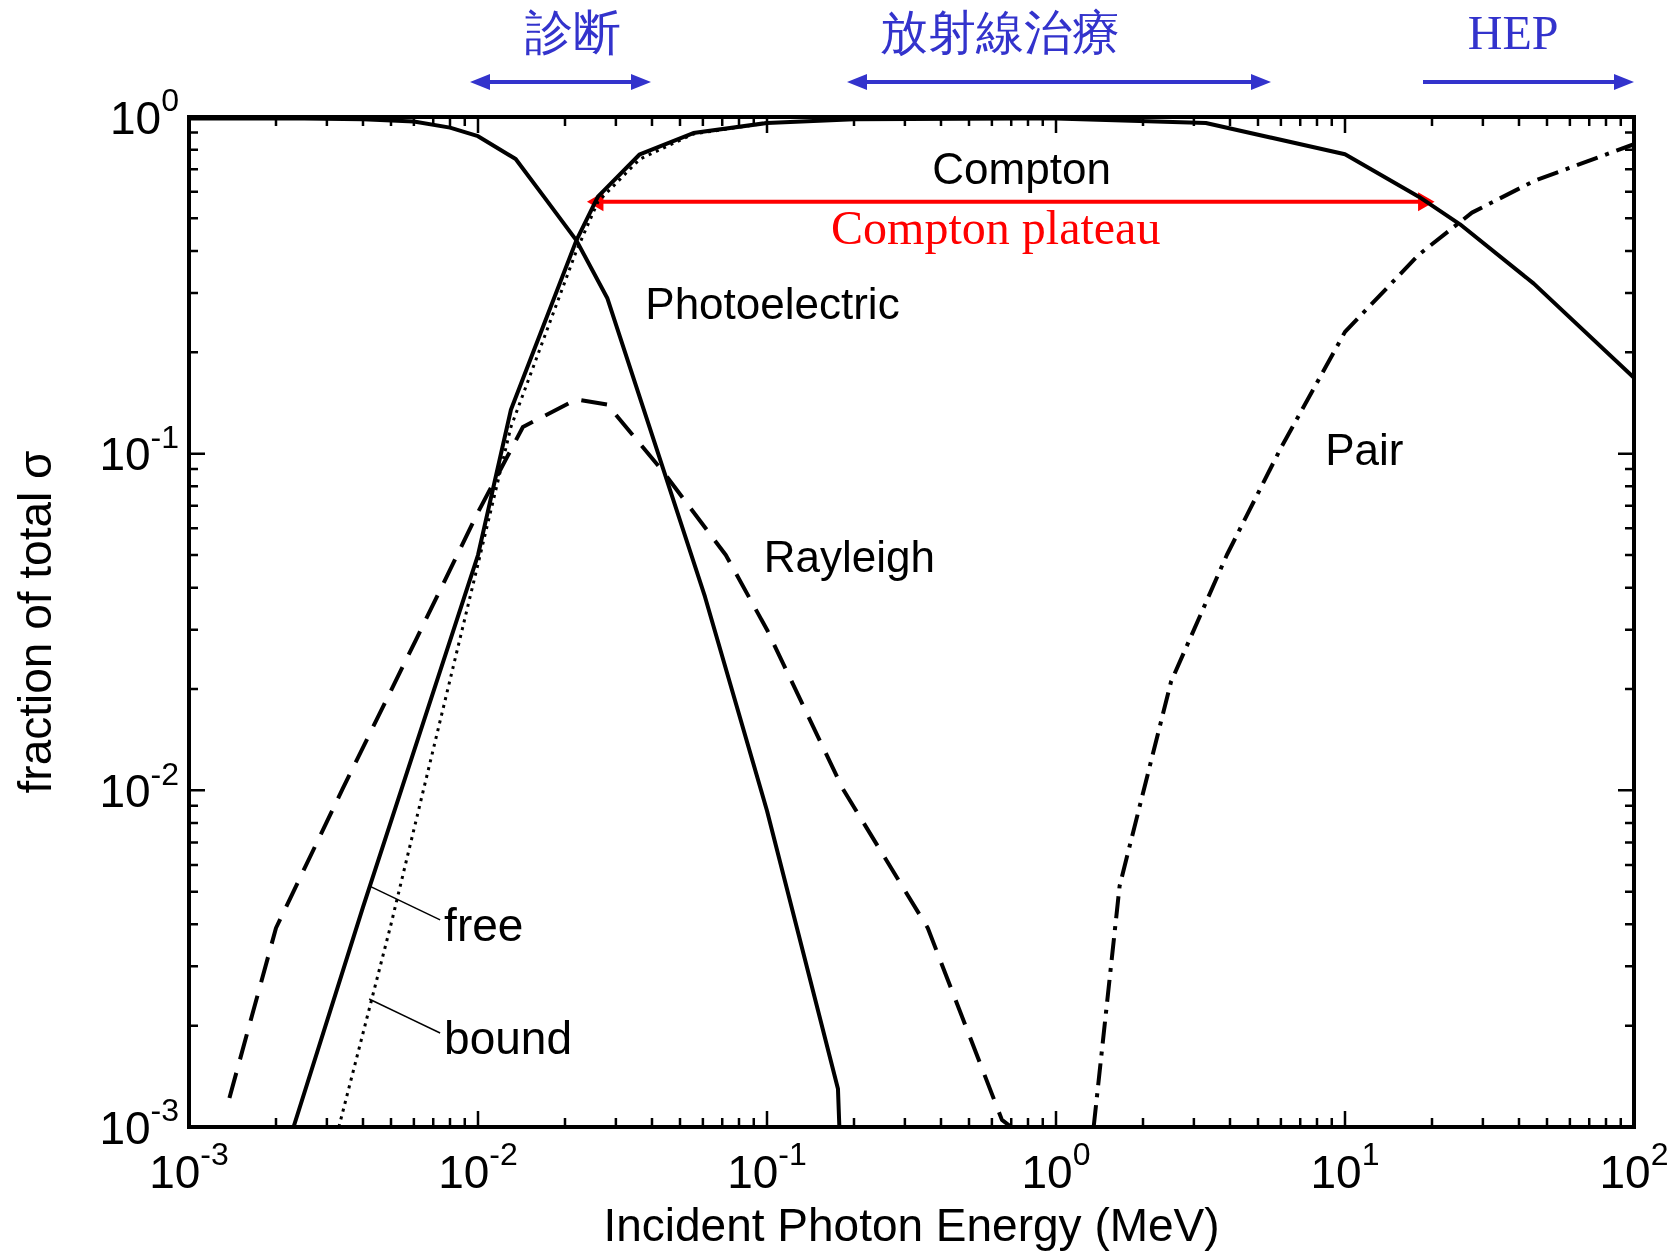 The image size is (1672, 1258). Describe the element at coordinates (999, 33) in the screenshot. I see `text: 放射線治療` at that location.